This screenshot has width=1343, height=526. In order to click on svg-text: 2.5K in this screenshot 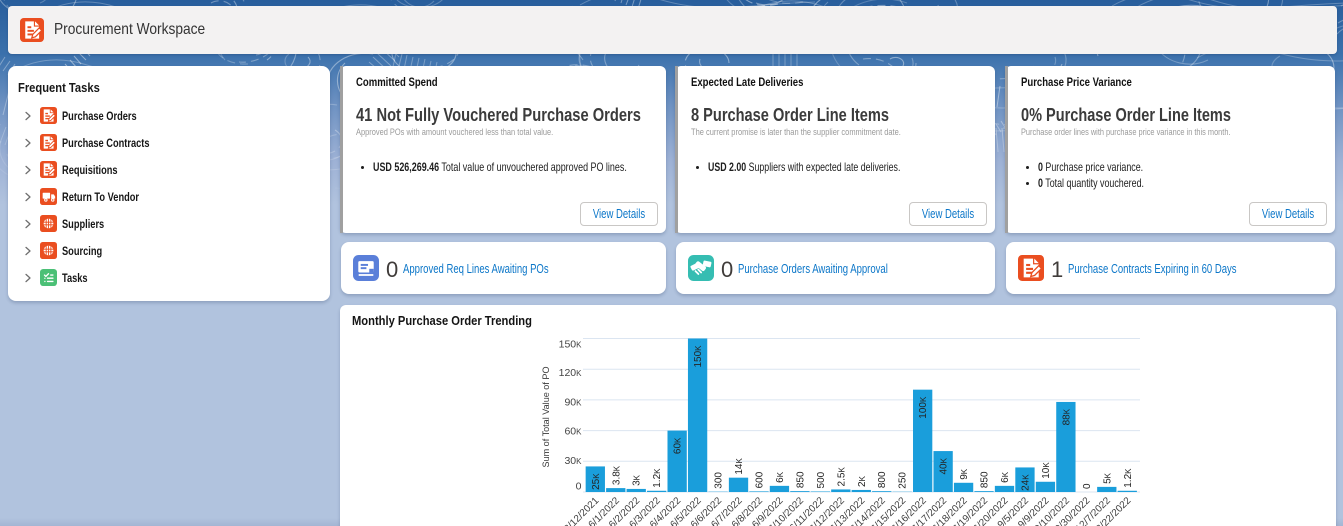, I will do `click(841, 477)`.